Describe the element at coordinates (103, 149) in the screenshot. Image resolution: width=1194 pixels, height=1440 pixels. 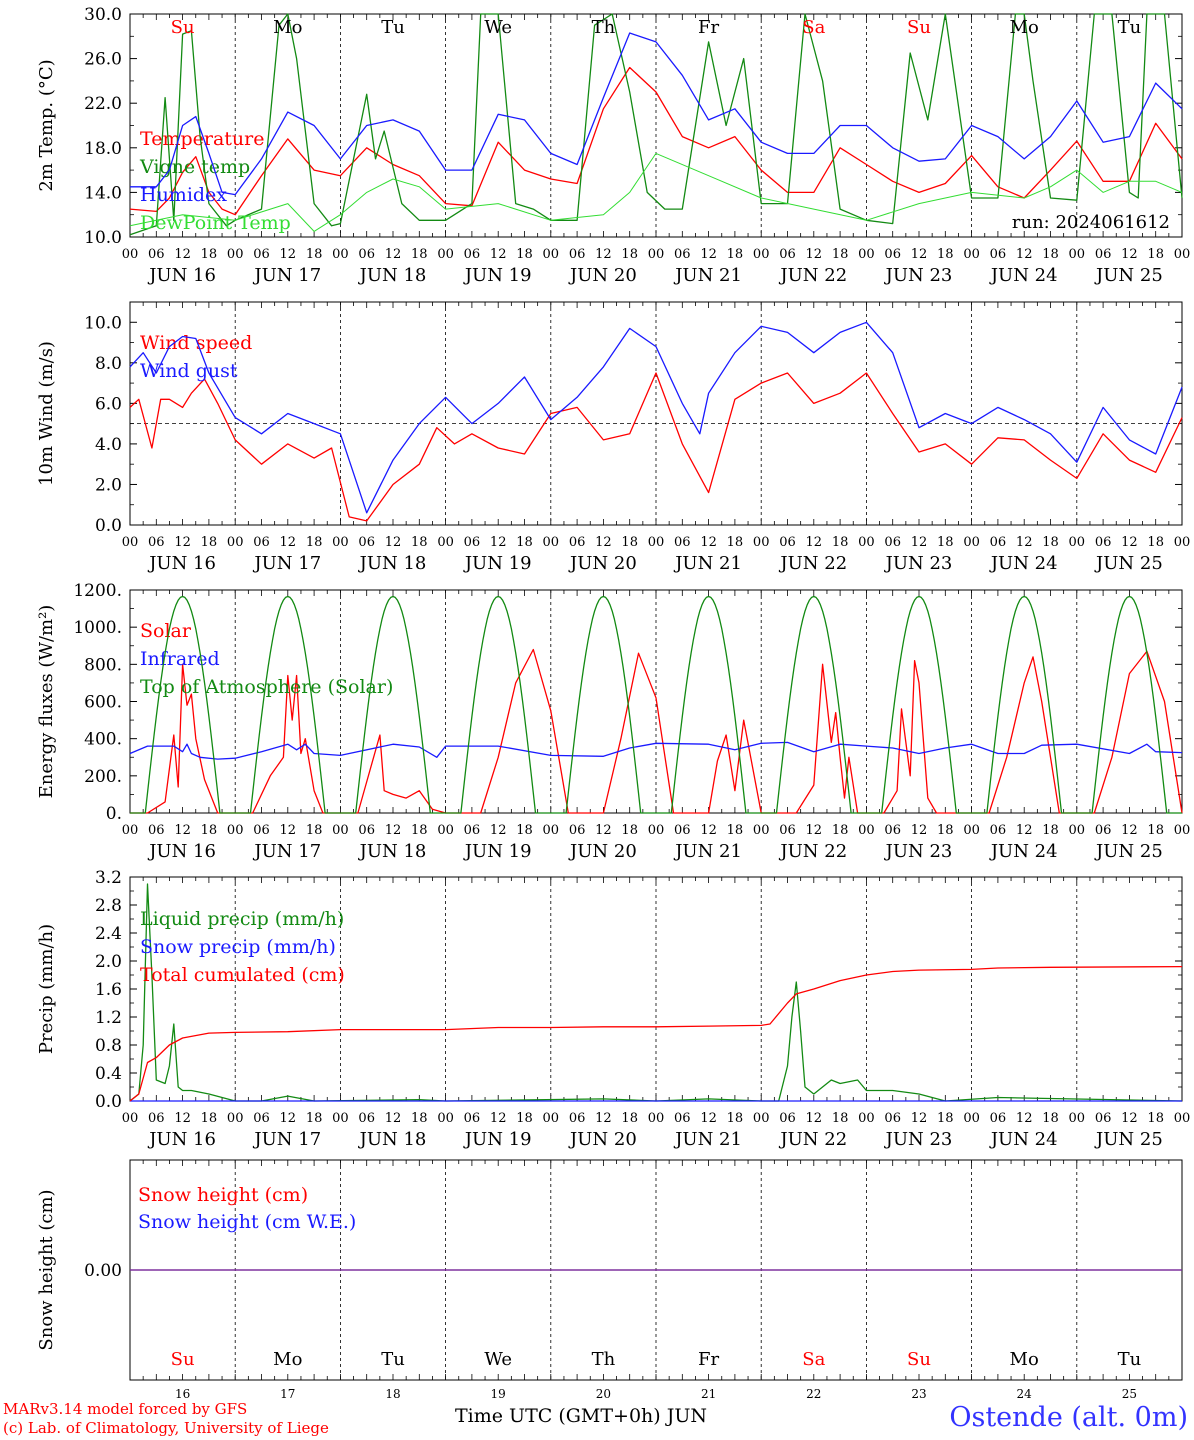
I see `y-tick-label: 18.0` at that location.